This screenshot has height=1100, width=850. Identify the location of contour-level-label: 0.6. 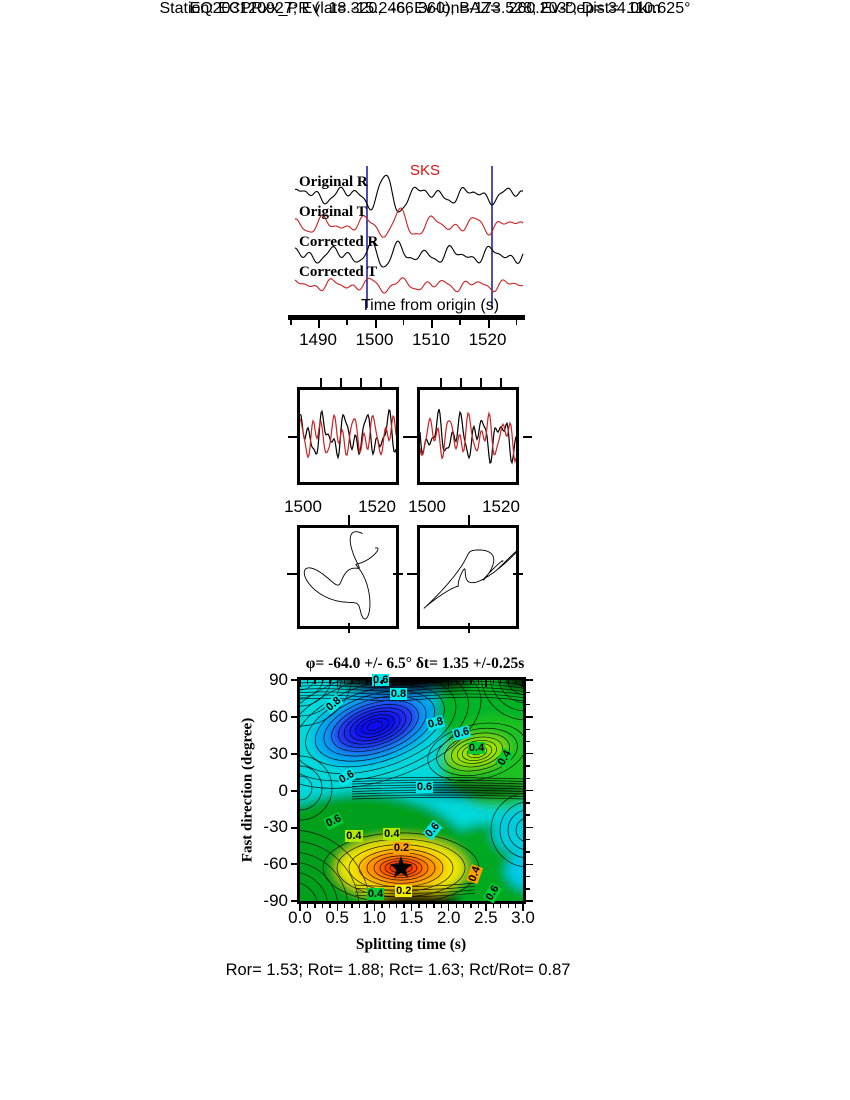
(381, 680).